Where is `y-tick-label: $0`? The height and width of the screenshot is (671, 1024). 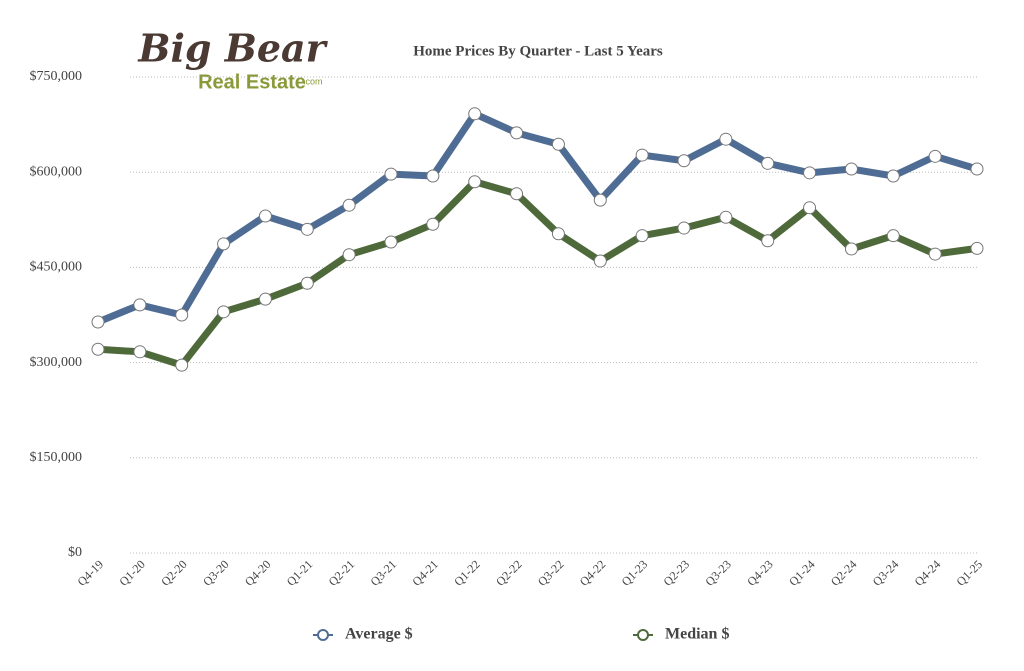
y-tick-label: $0 is located at coordinates (75, 552).